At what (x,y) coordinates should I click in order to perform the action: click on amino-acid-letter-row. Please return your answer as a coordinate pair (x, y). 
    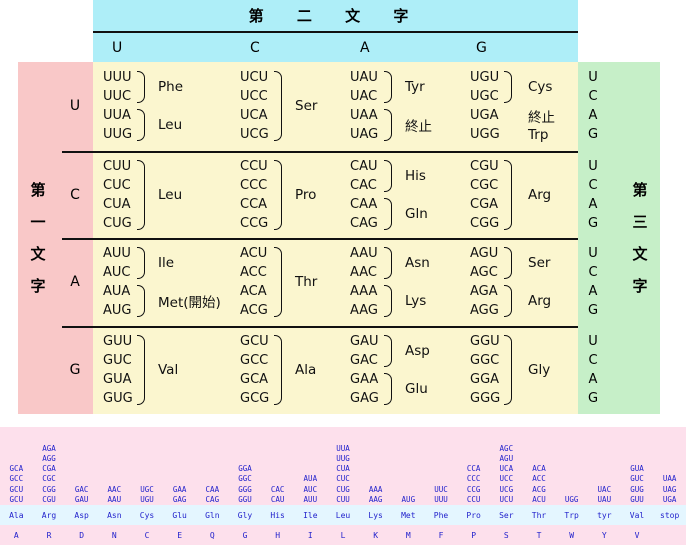
    Looking at the image, I should click on (343, 535).